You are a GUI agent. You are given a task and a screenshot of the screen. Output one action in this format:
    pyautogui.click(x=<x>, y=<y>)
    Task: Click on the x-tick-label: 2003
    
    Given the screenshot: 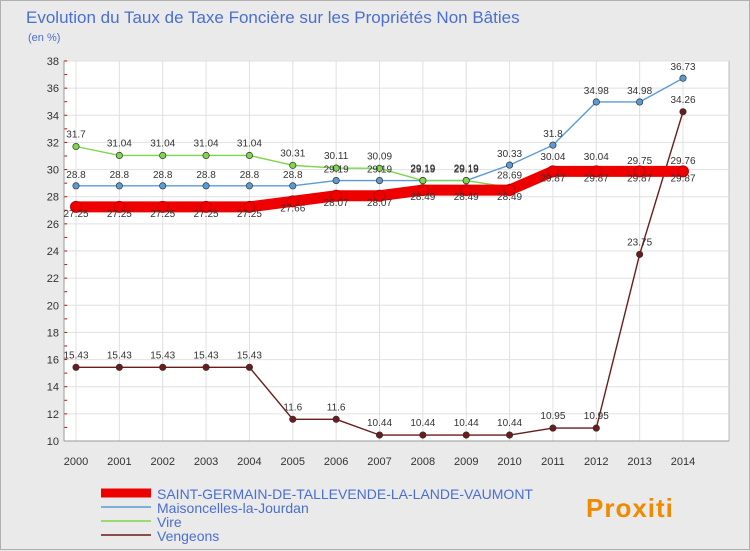 What is the action you would take?
    pyautogui.click(x=206, y=462)
    